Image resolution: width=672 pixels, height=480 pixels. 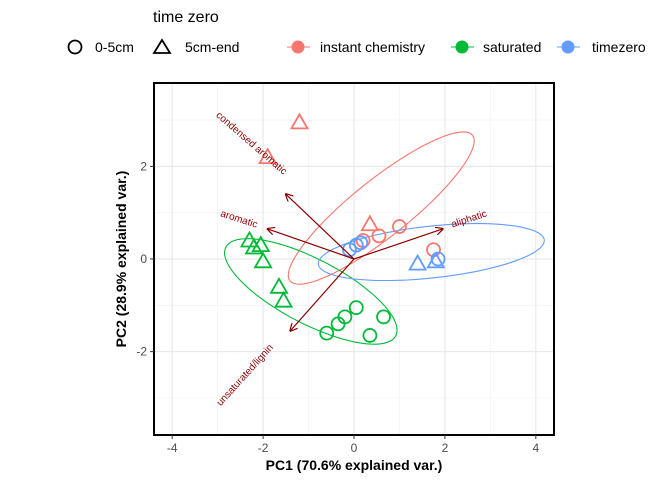 What do you see at coordinates (263, 448) in the screenshot?
I see `x-tick-label: -2` at bounding box center [263, 448].